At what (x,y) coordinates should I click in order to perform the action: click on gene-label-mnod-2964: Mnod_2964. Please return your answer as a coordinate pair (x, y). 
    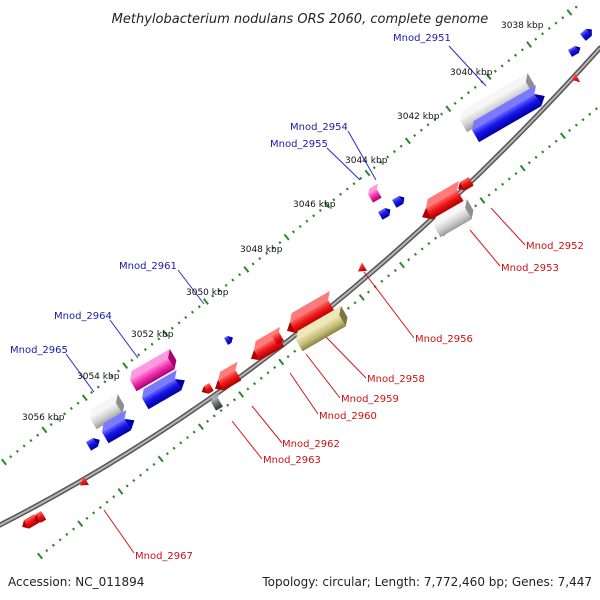
    Looking at the image, I should click on (83, 316).